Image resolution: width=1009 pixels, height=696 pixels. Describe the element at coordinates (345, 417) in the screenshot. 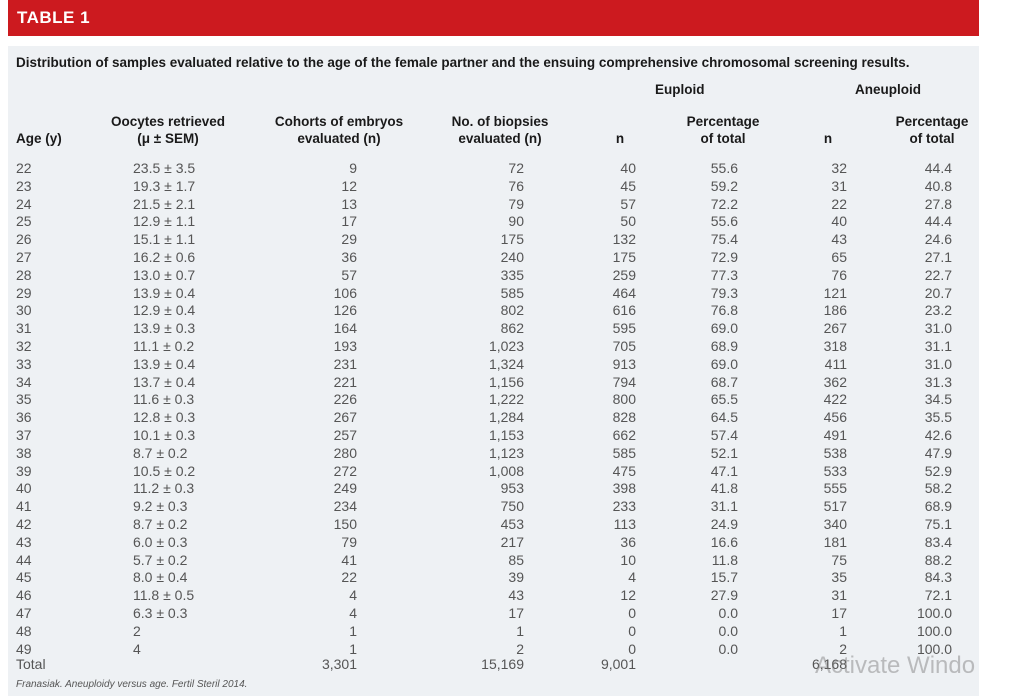

I see `cell-cohorts: 267` at that location.